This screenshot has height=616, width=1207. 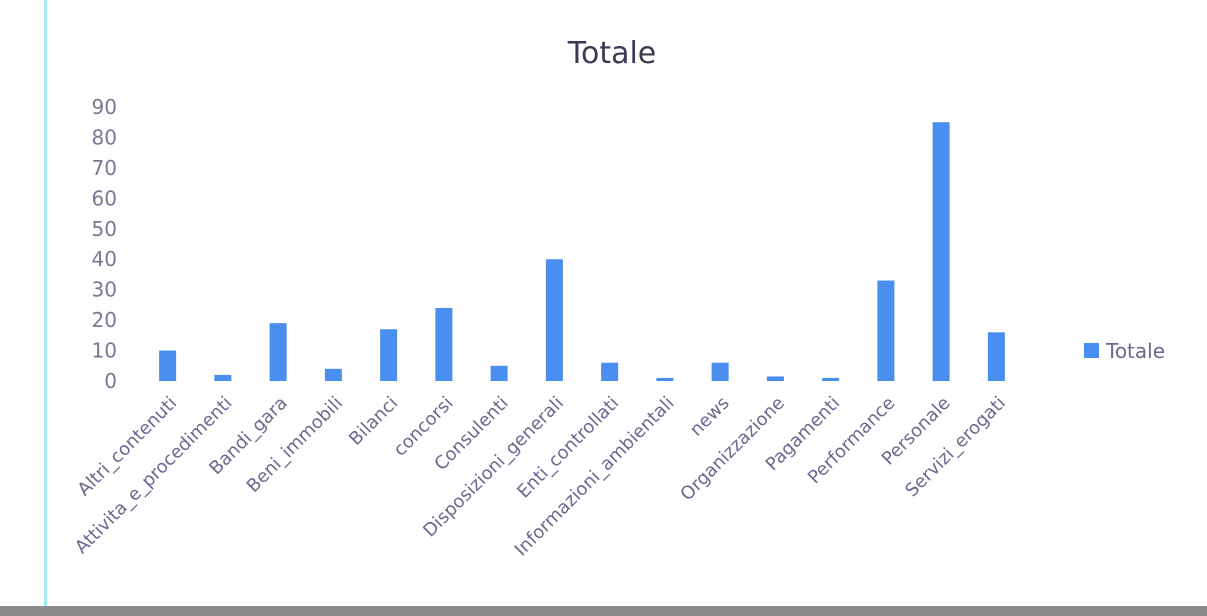 I want to click on legend-label: Totale, so click(x=1135, y=351).